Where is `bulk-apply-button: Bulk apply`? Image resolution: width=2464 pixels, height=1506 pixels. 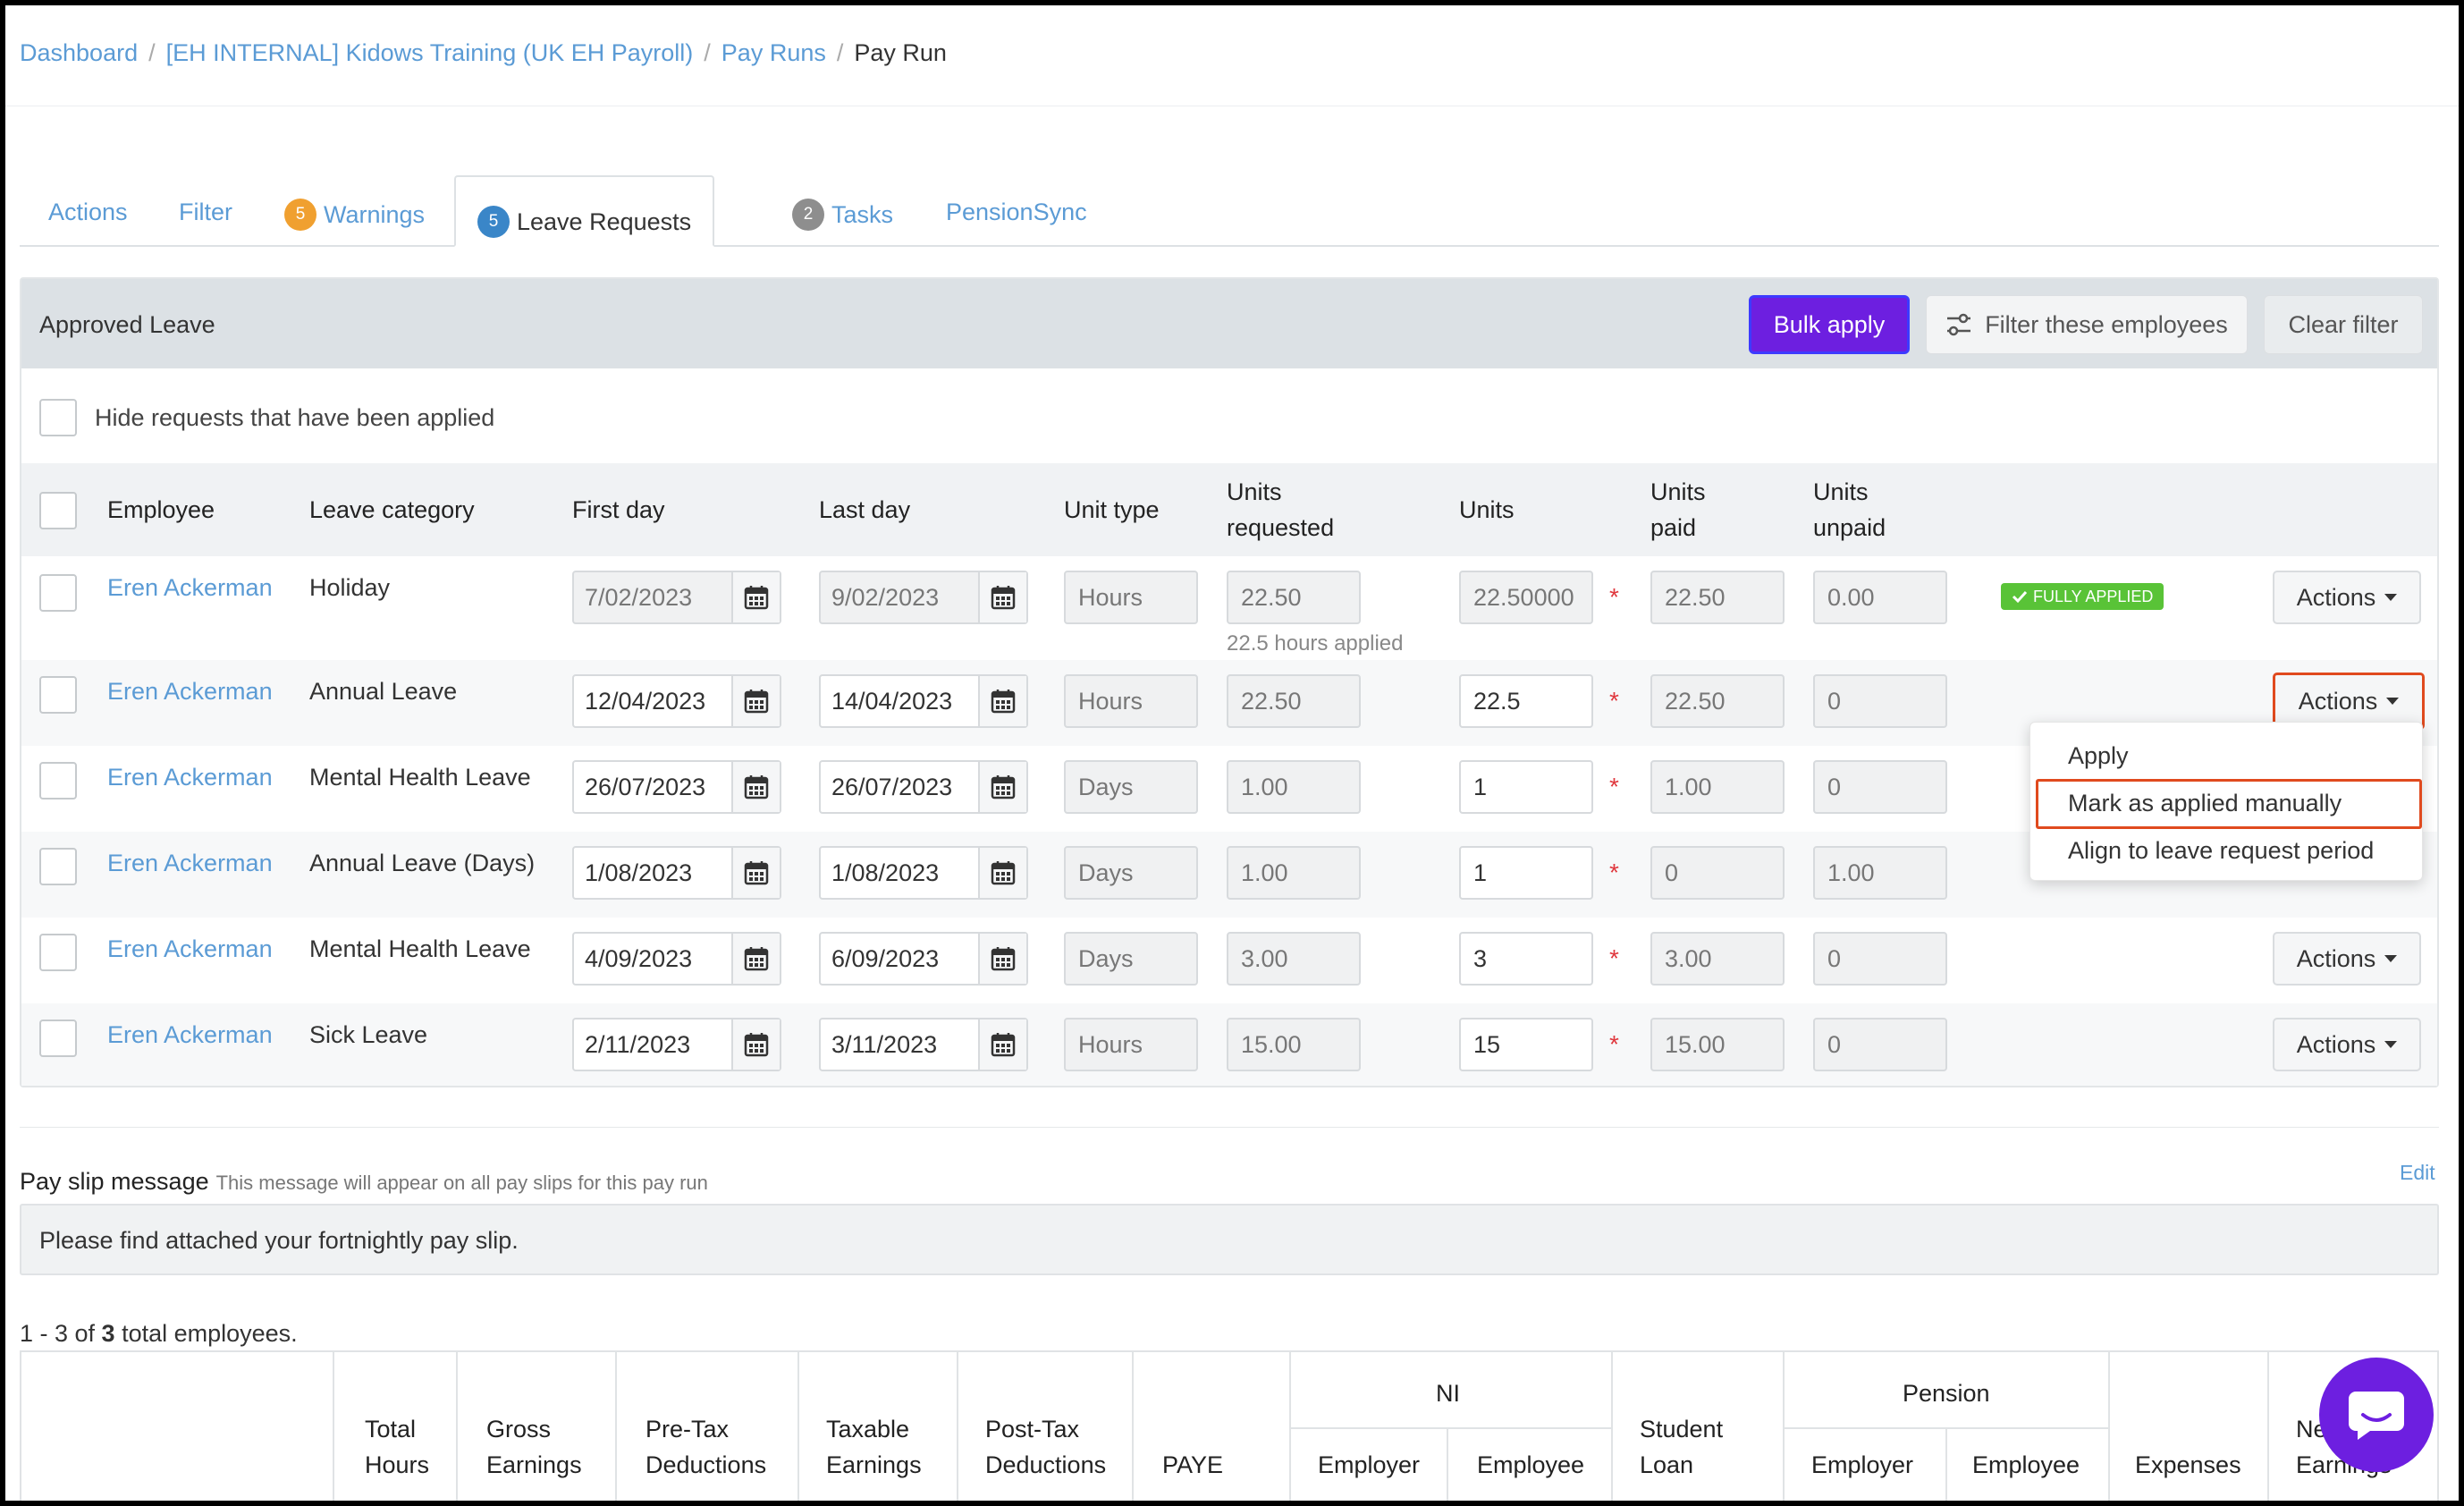
bulk-apply-button: Bulk apply is located at coordinates (1829, 324).